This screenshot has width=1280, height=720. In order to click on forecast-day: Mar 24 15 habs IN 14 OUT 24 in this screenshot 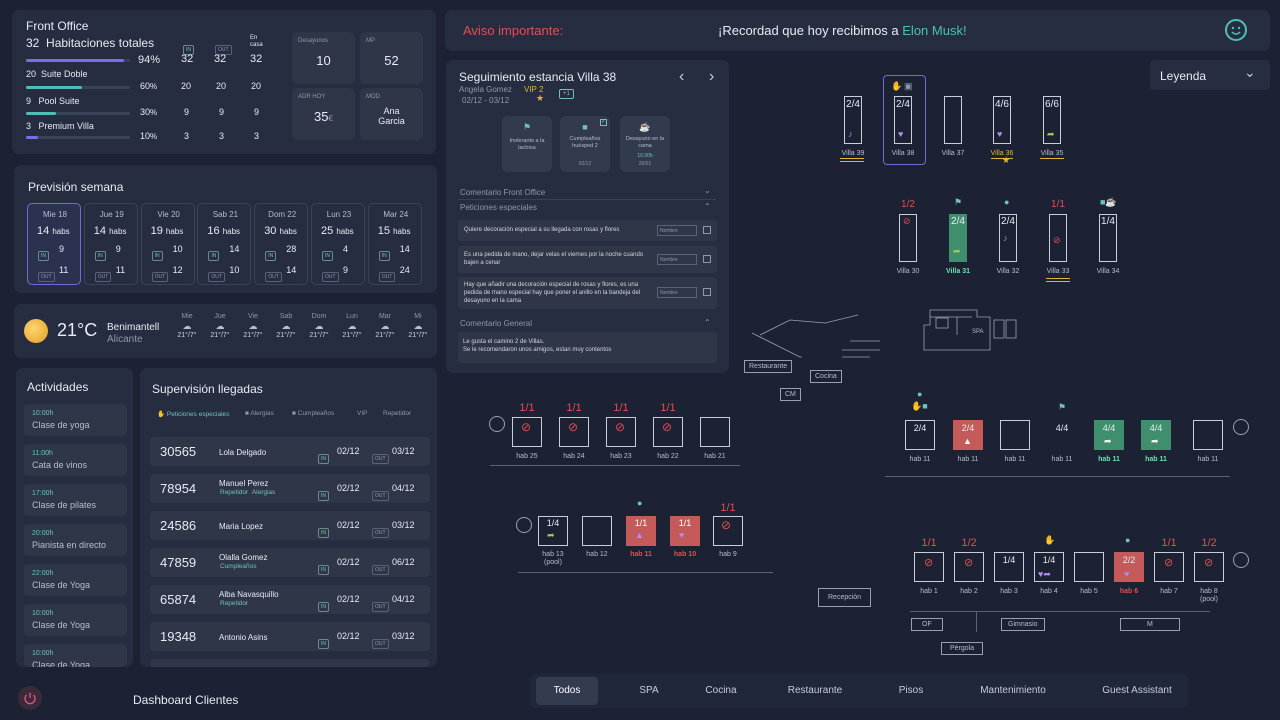, I will do `click(394, 244)`.